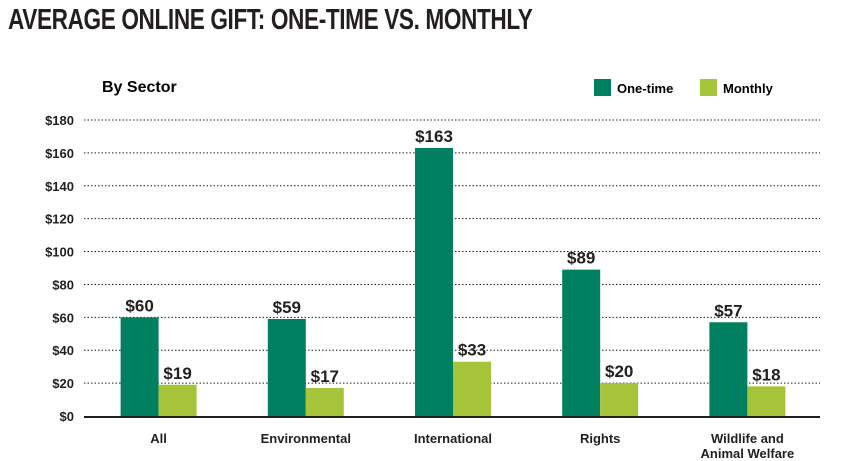 This screenshot has width=844, height=461. I want to click on data-label: $33, so click(472, 350).